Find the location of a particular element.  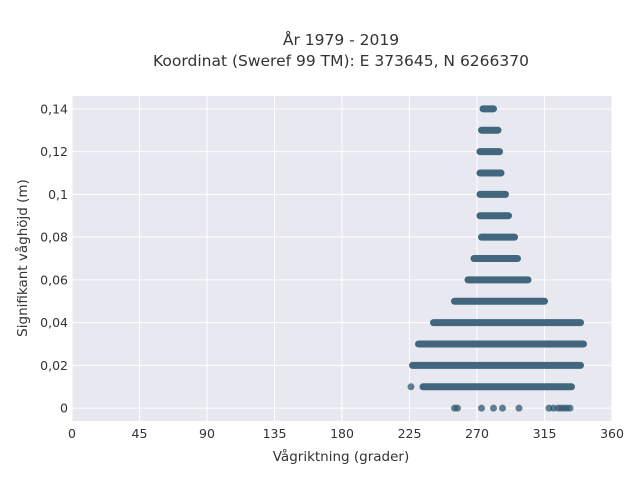

y-axis-label: Signifikant våghöjd (m) is located at coordinates (22, 258).